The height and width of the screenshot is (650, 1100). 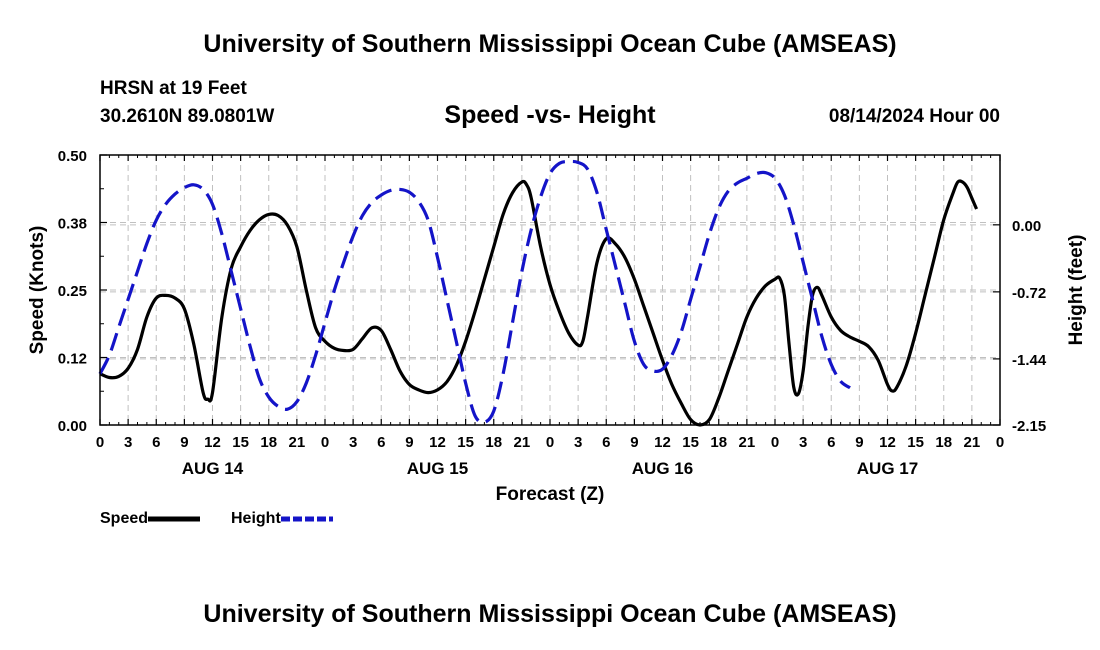 I want to click on legend-height: Height, so click(x=282, y=519).